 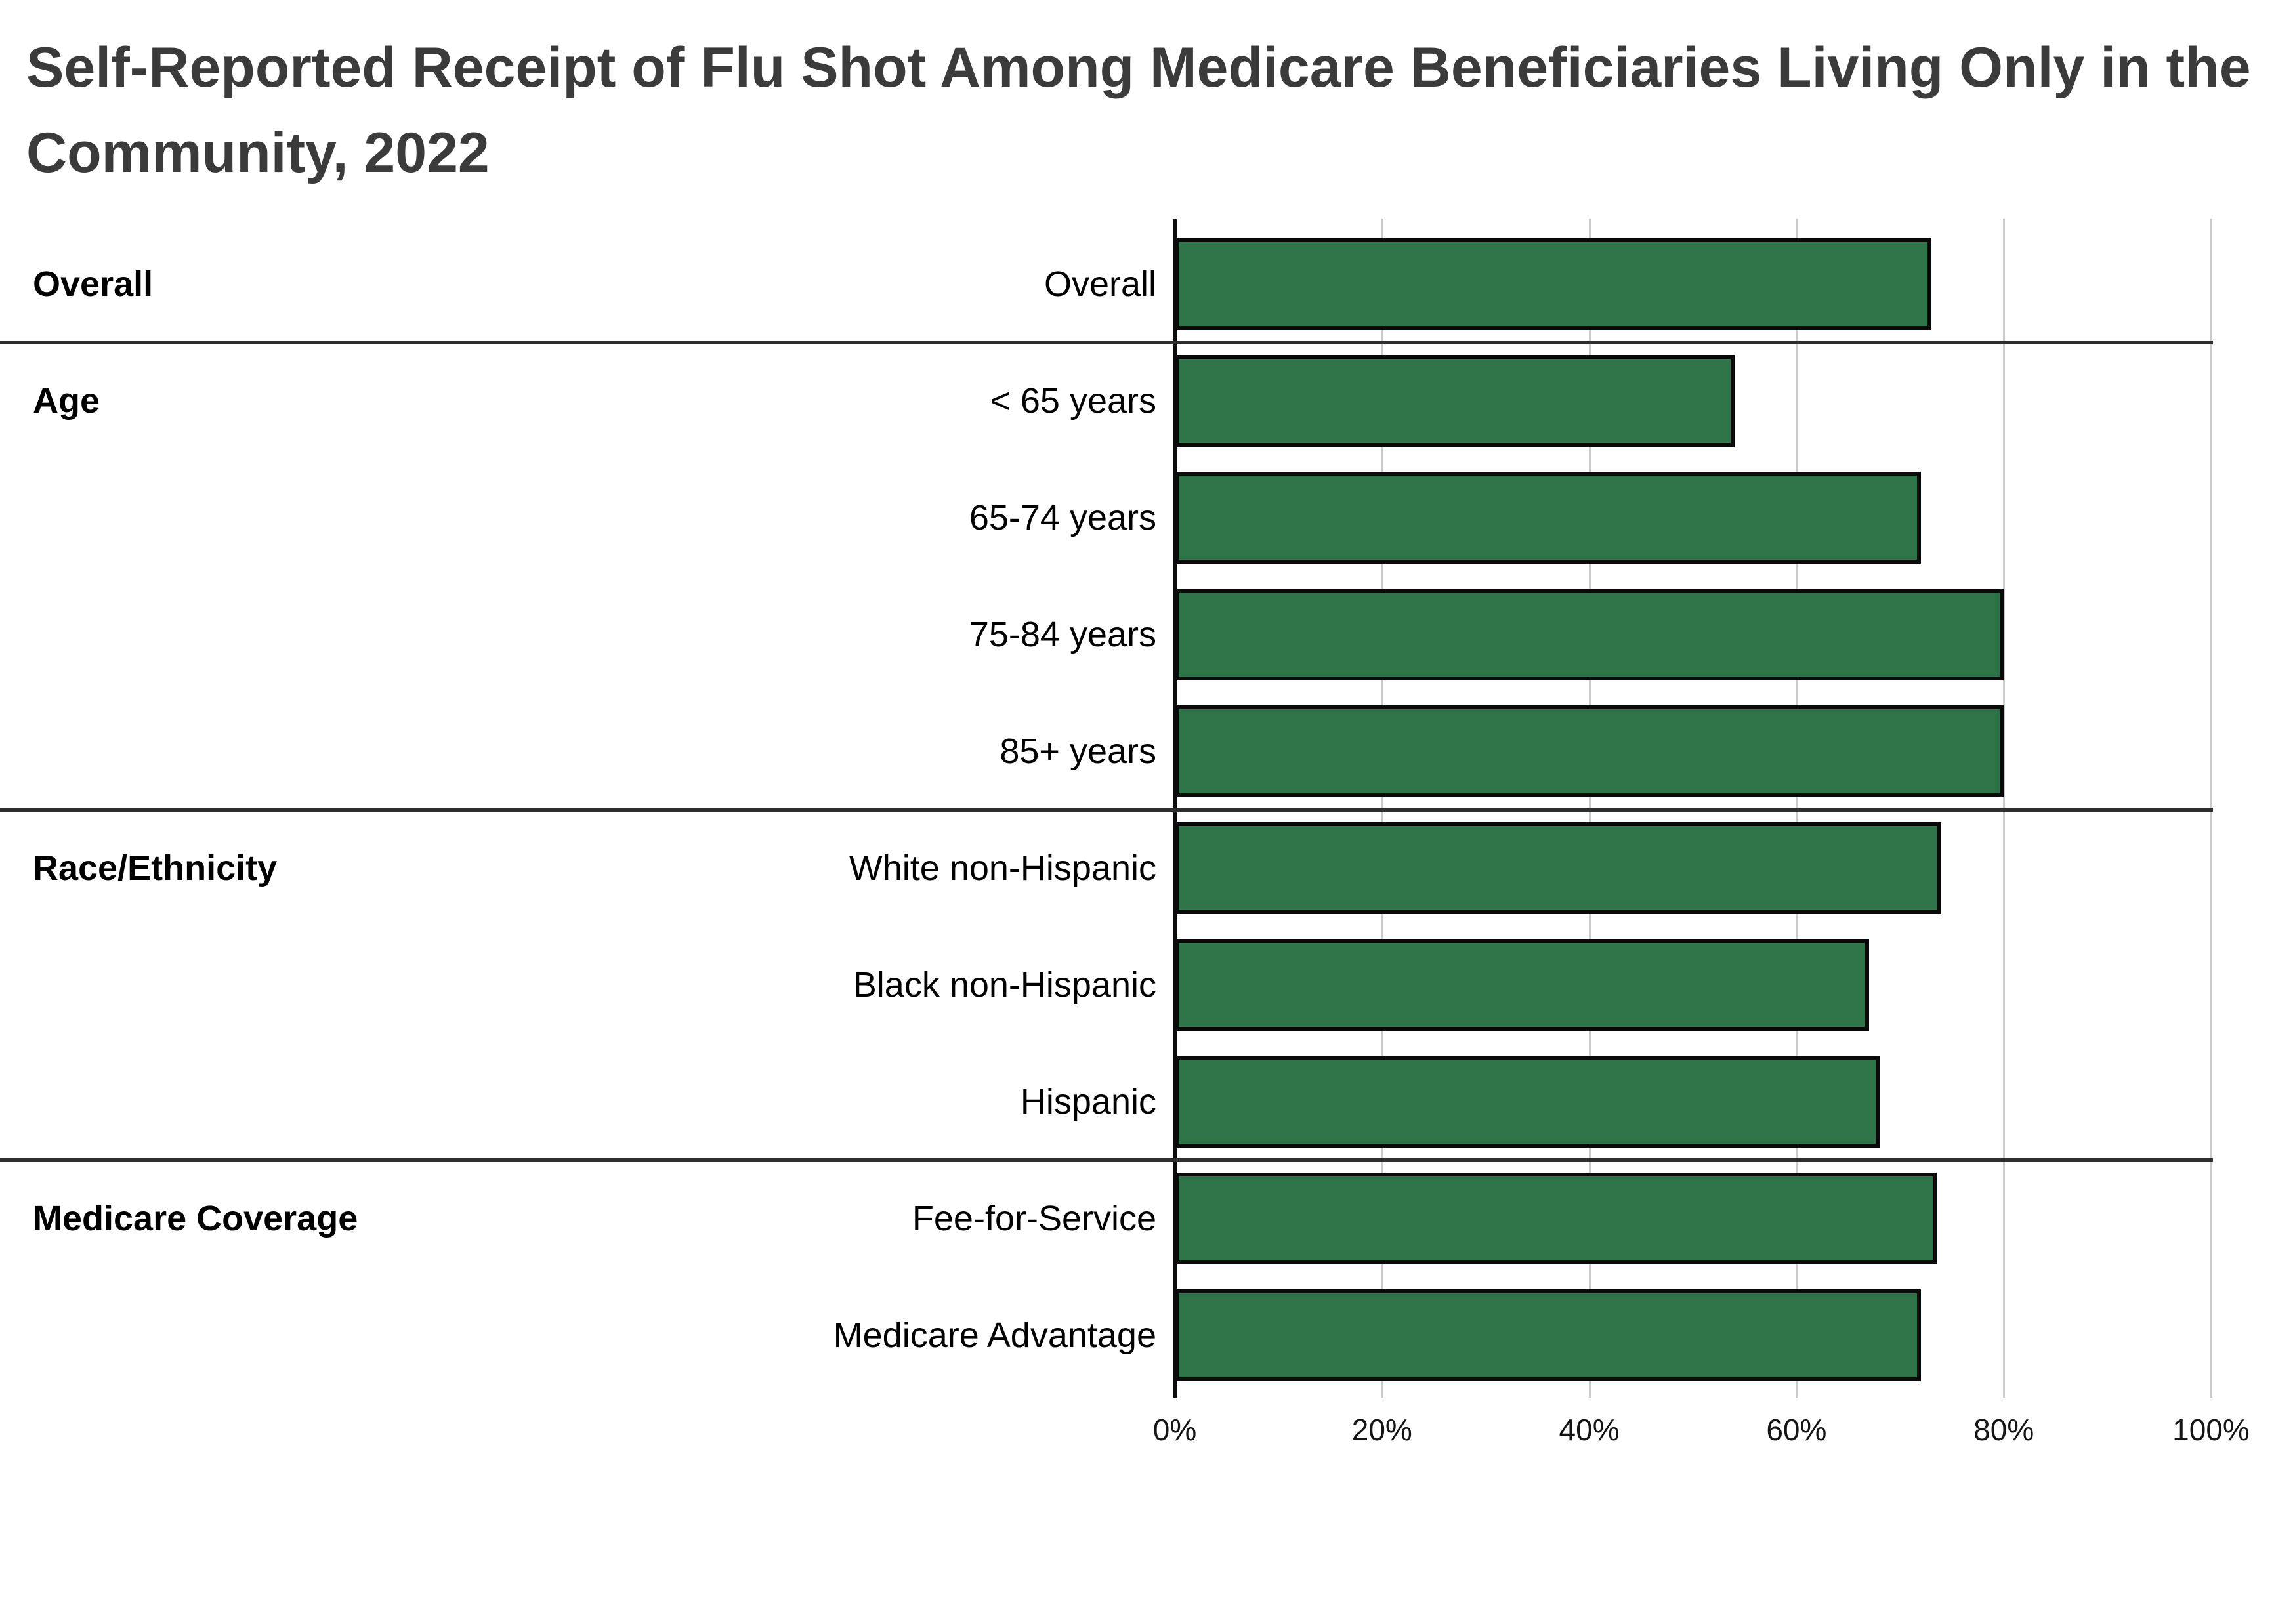 What do you see at coordinates (66, 401) in the screenshot?
I see `group-label: Age` at bounding box center [66, 401].